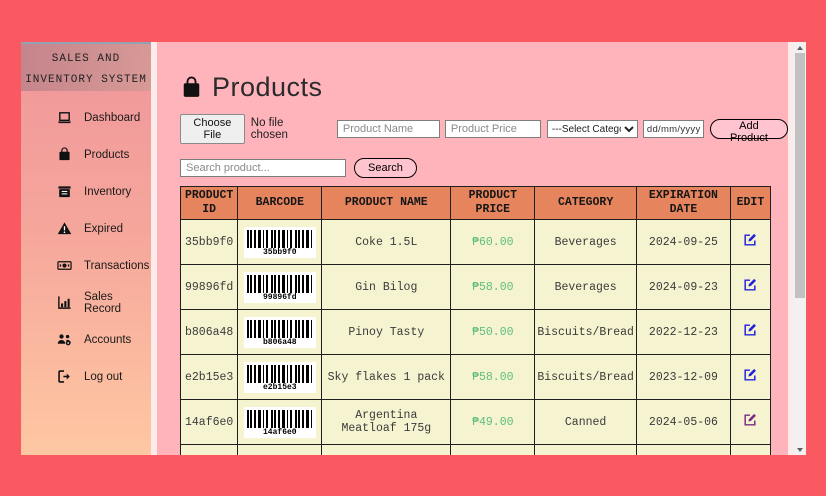  Describe the element at coordinates (484, 168) in the screenshot. I see `search-bar: Search` at that location.